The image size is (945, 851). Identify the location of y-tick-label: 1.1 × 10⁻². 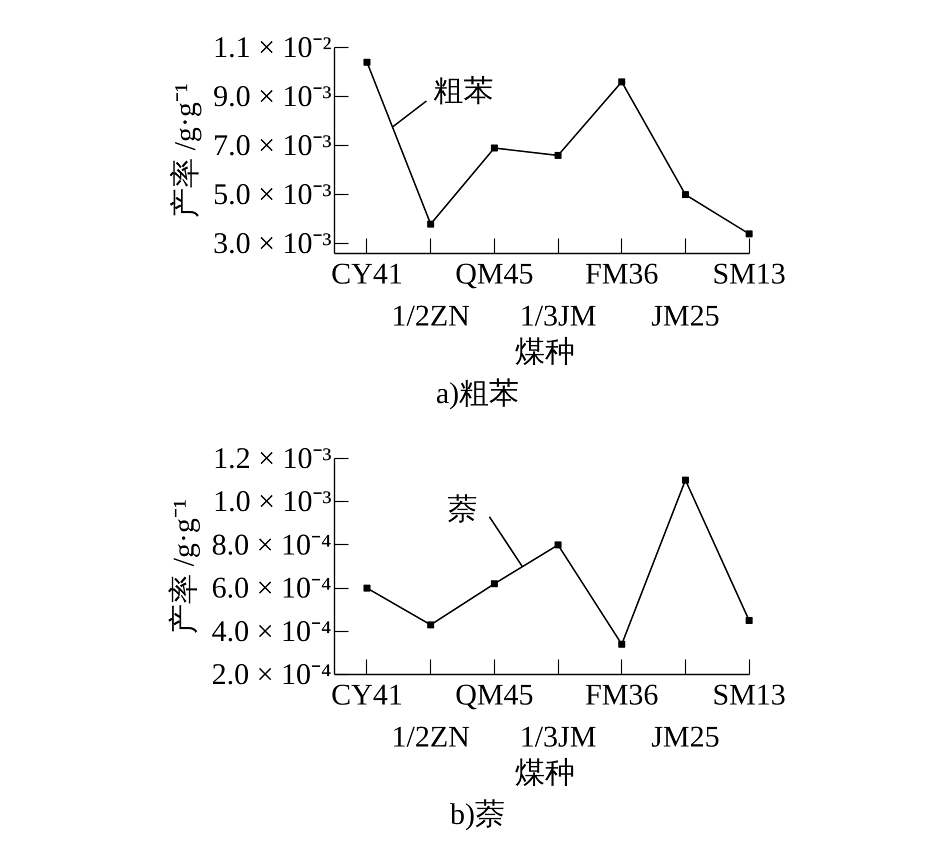
(272, 47).